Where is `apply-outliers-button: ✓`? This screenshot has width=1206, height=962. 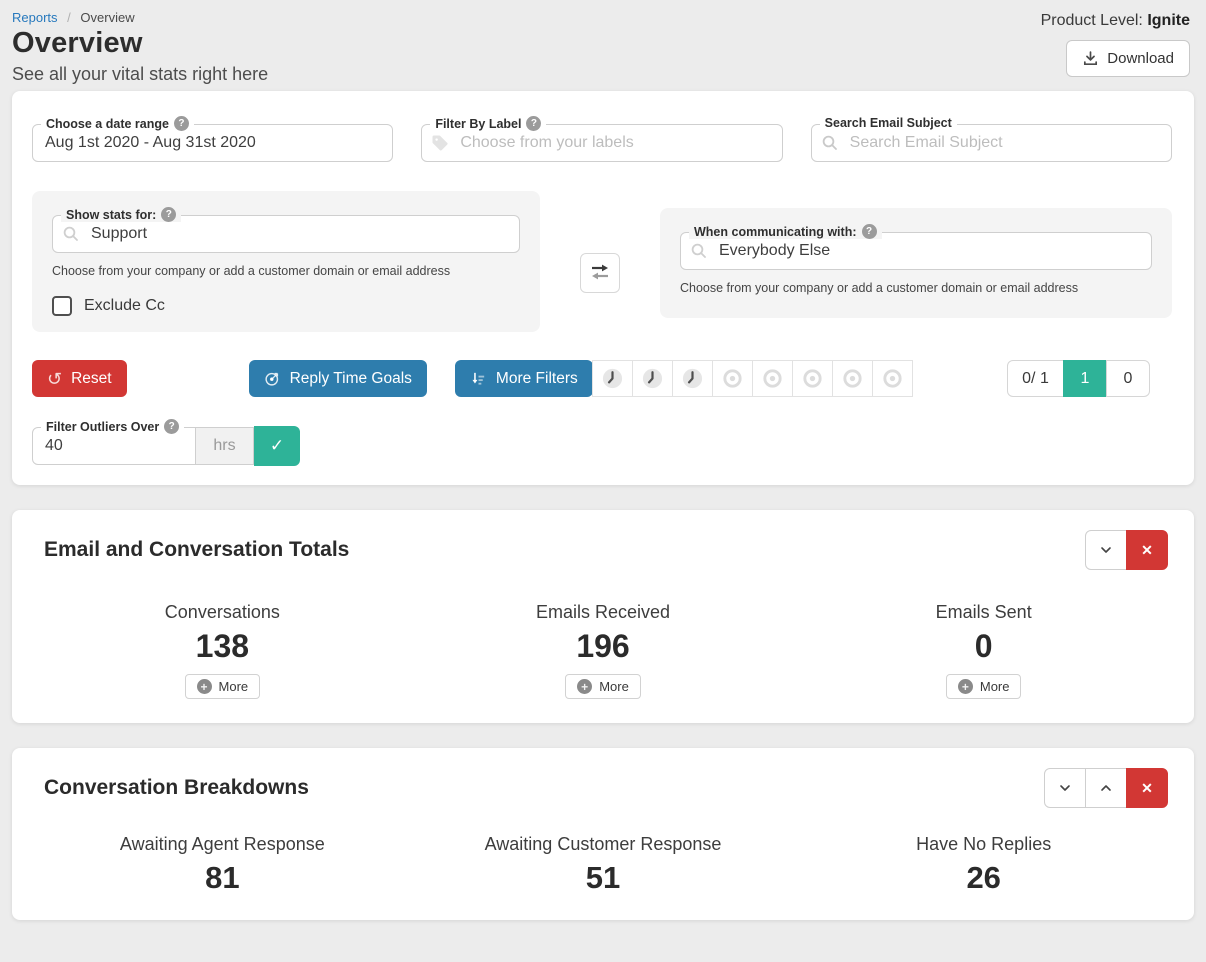
apply-outliers-button: ✓ is located at coordinates (277, 446).